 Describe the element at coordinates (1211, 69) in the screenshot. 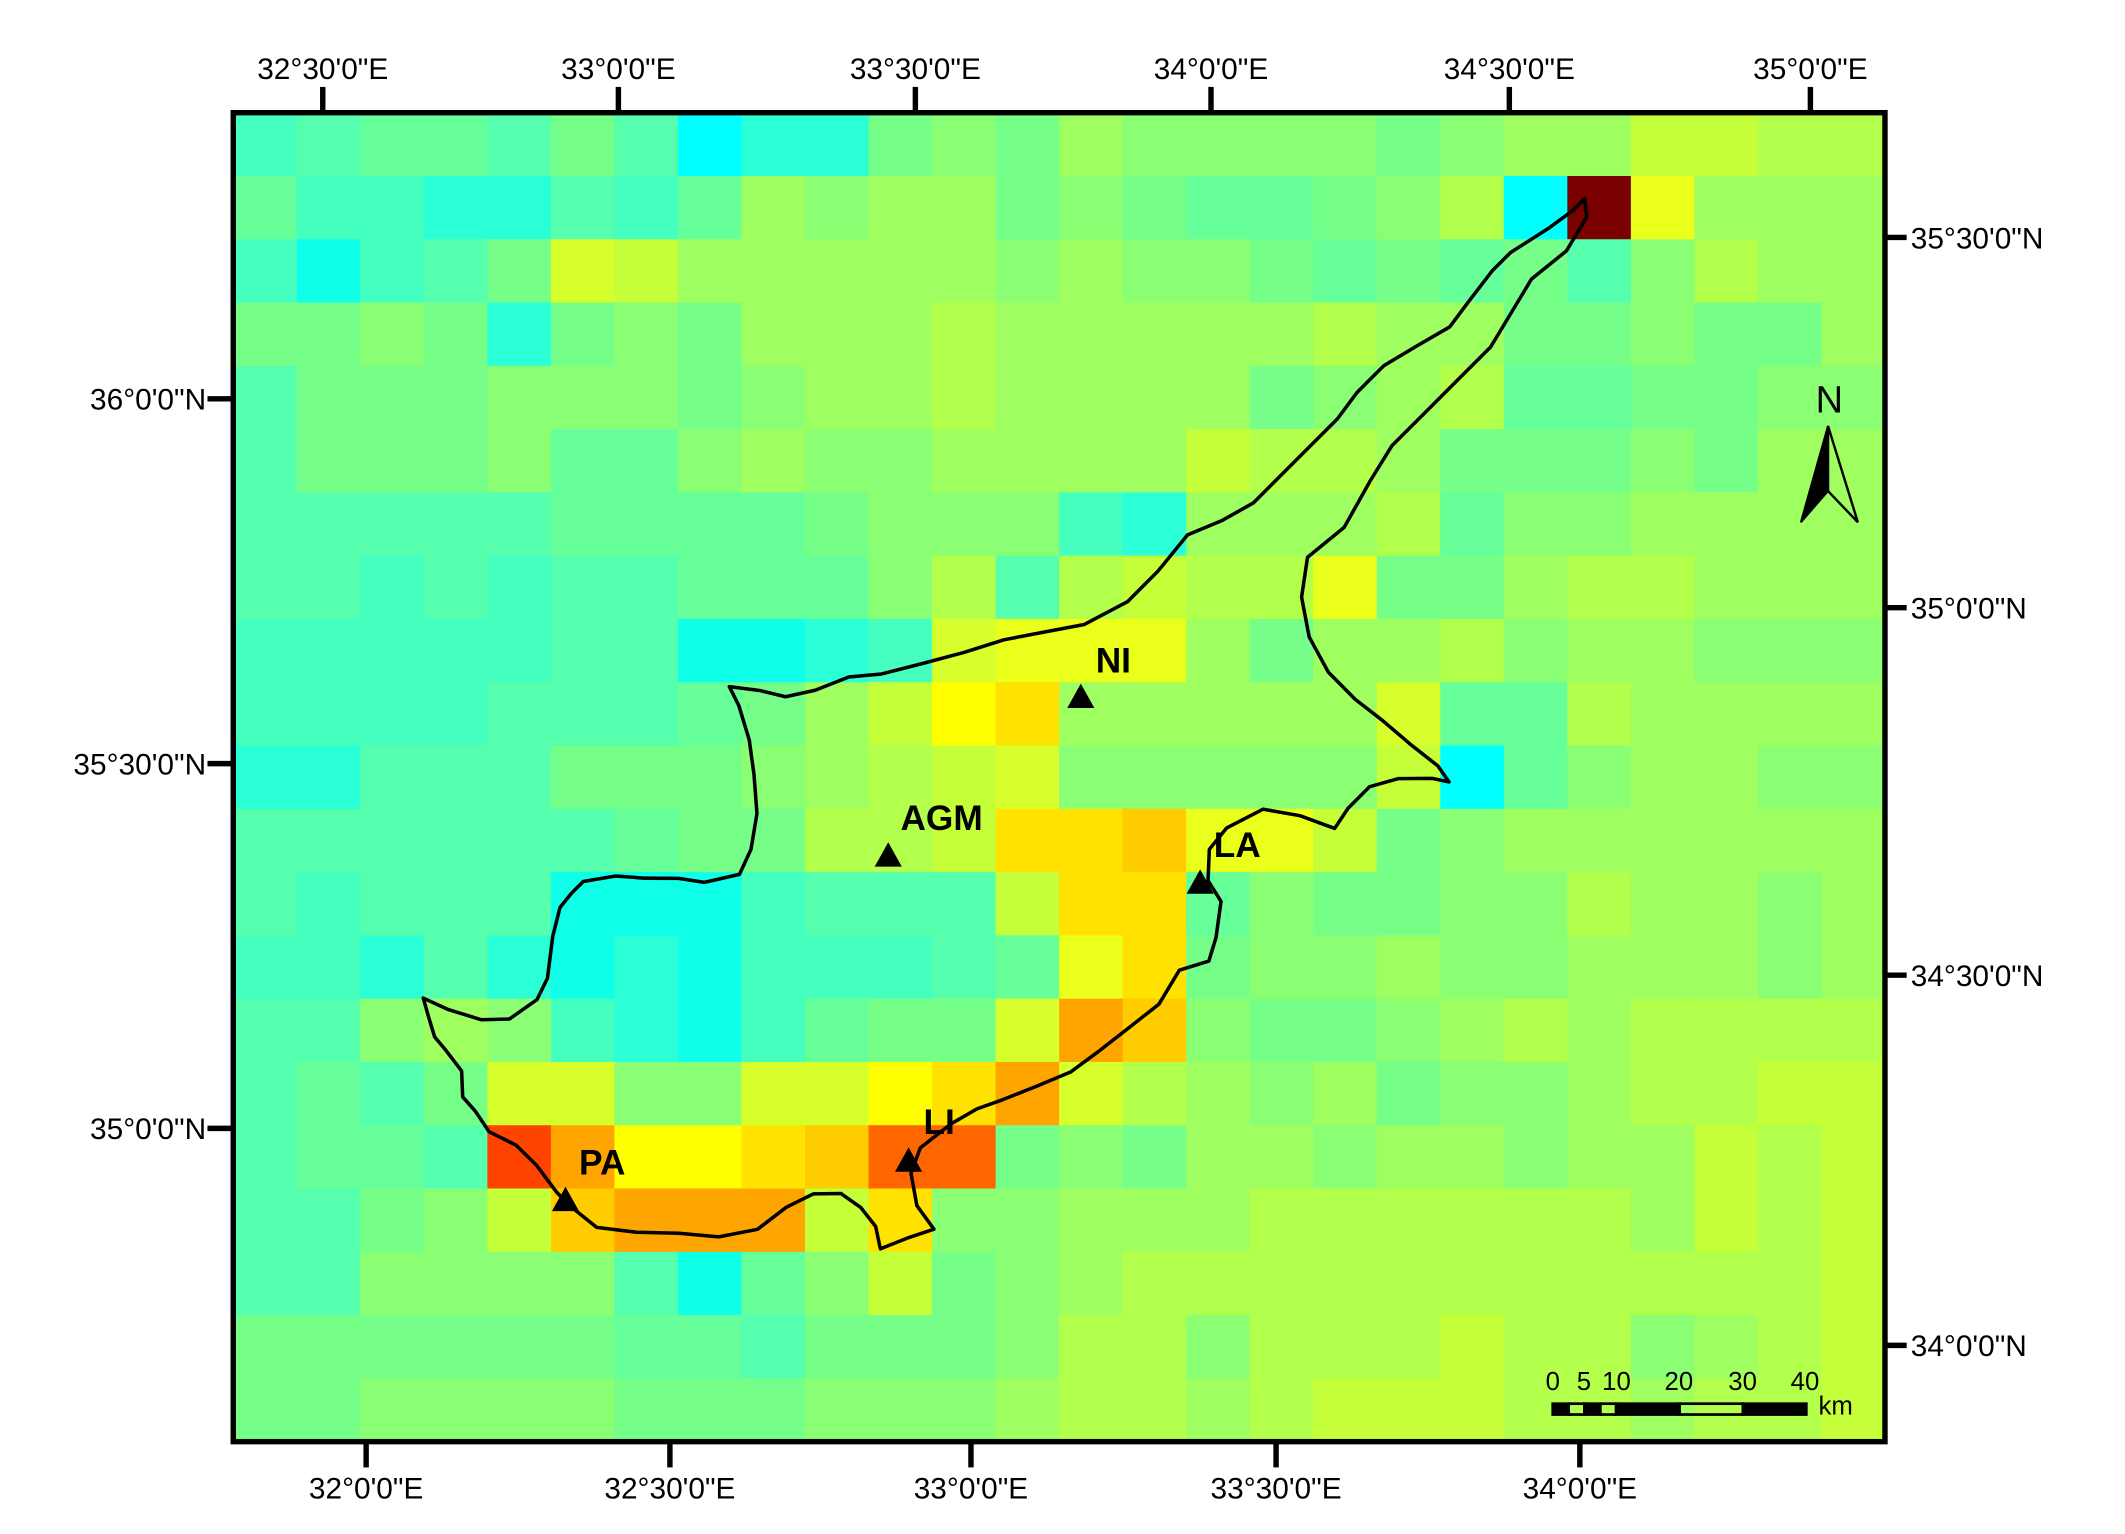

I see `tick-label-top: 34°0'0"E` at that location.